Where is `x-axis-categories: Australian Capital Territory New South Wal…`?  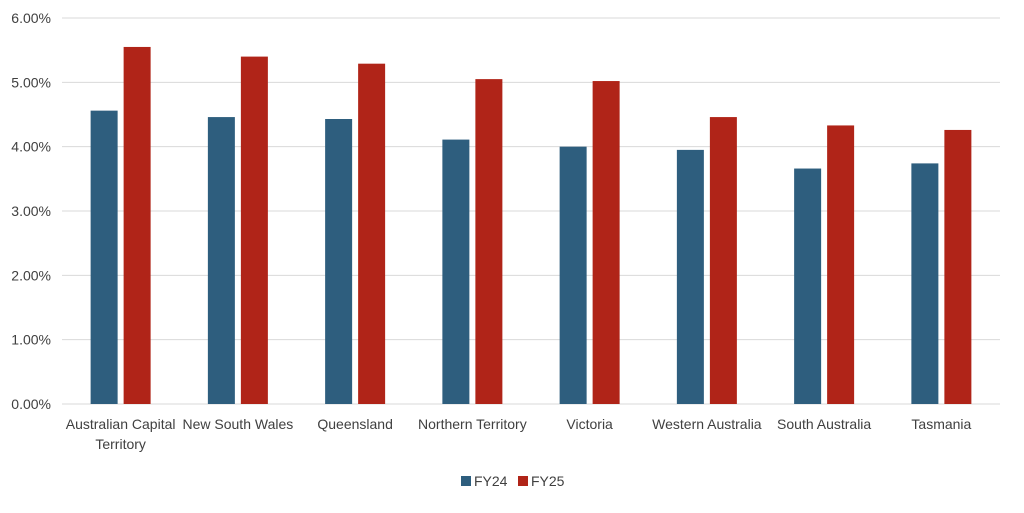 x-axis-categories: Australian Capital Territory New South Wal… is located at coordinates (519, 434).